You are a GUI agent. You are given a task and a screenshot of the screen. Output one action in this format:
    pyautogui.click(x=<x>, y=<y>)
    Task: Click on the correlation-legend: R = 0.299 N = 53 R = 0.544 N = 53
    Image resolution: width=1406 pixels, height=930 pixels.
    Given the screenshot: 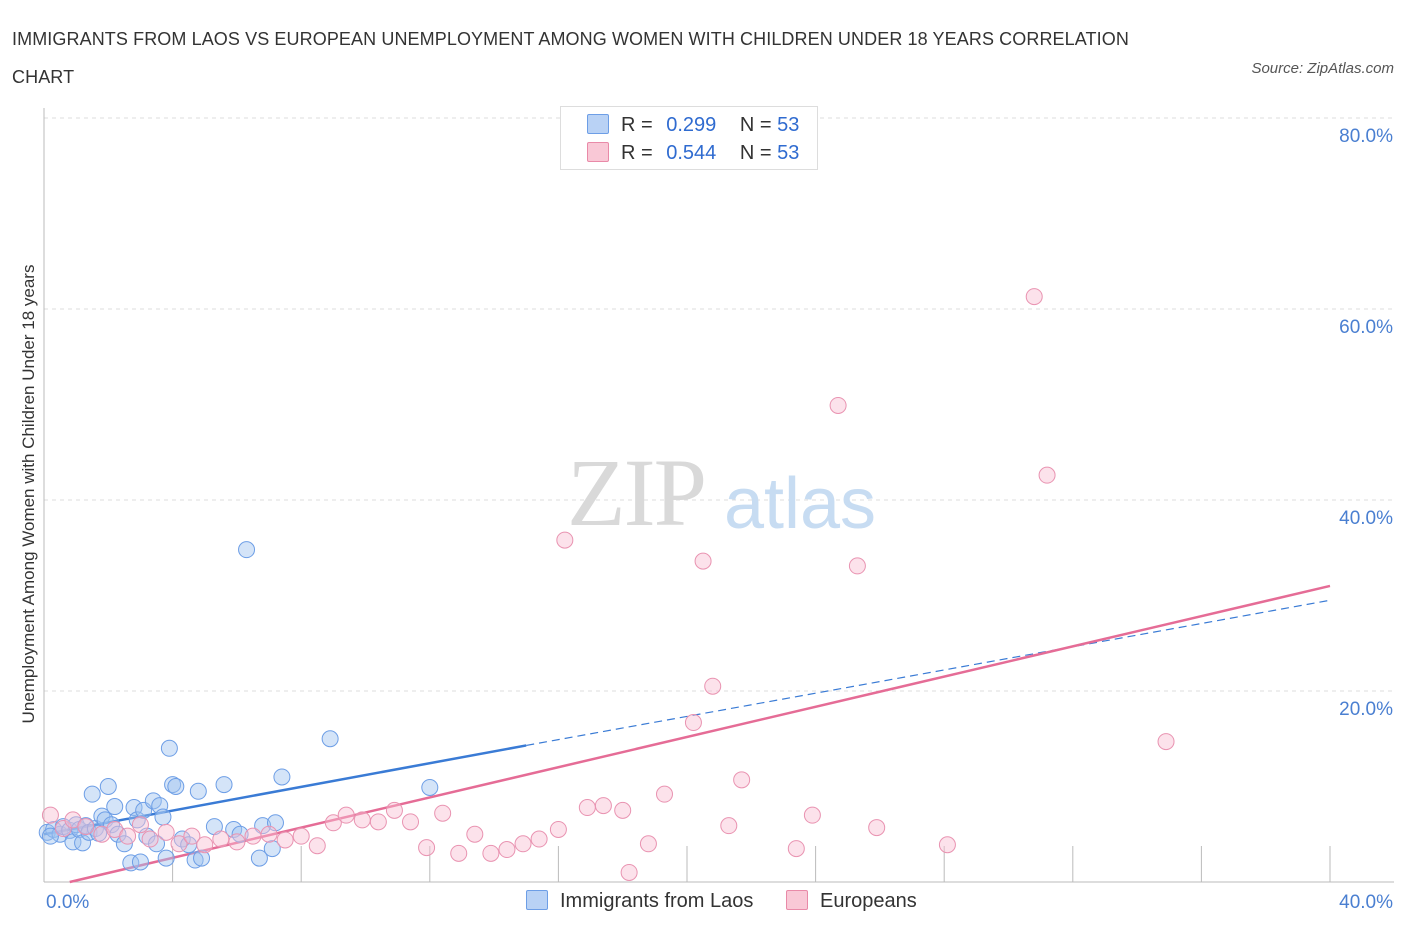 What is the action you would take?
    pyautogui.click(x=689, y=138)
    